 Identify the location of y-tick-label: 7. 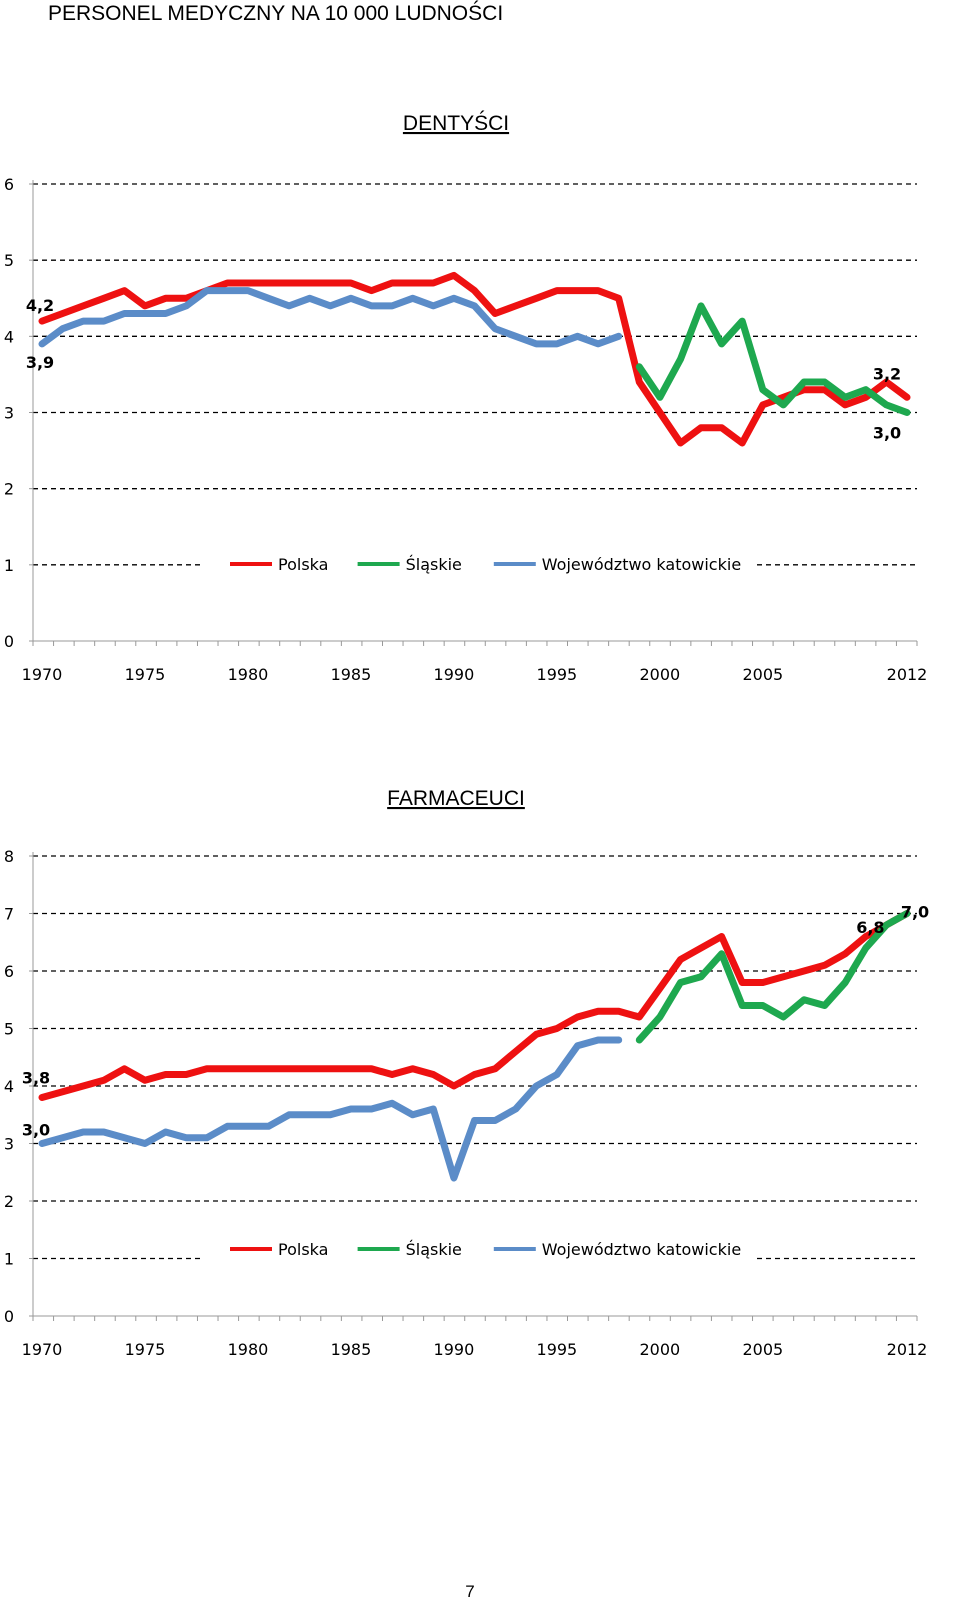
(9, 914).